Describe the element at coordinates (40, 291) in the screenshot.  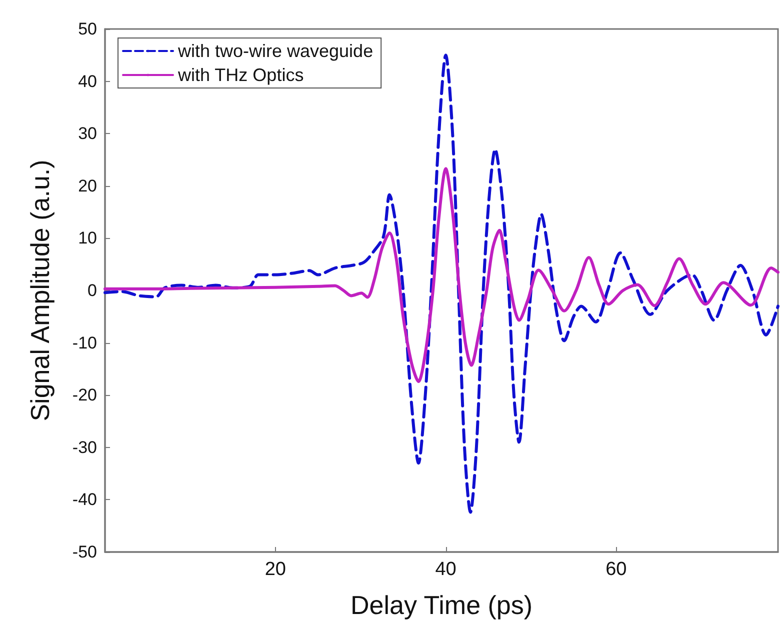
I see `y-axis-title: Signal Amplitude (a.u.)` at that location.